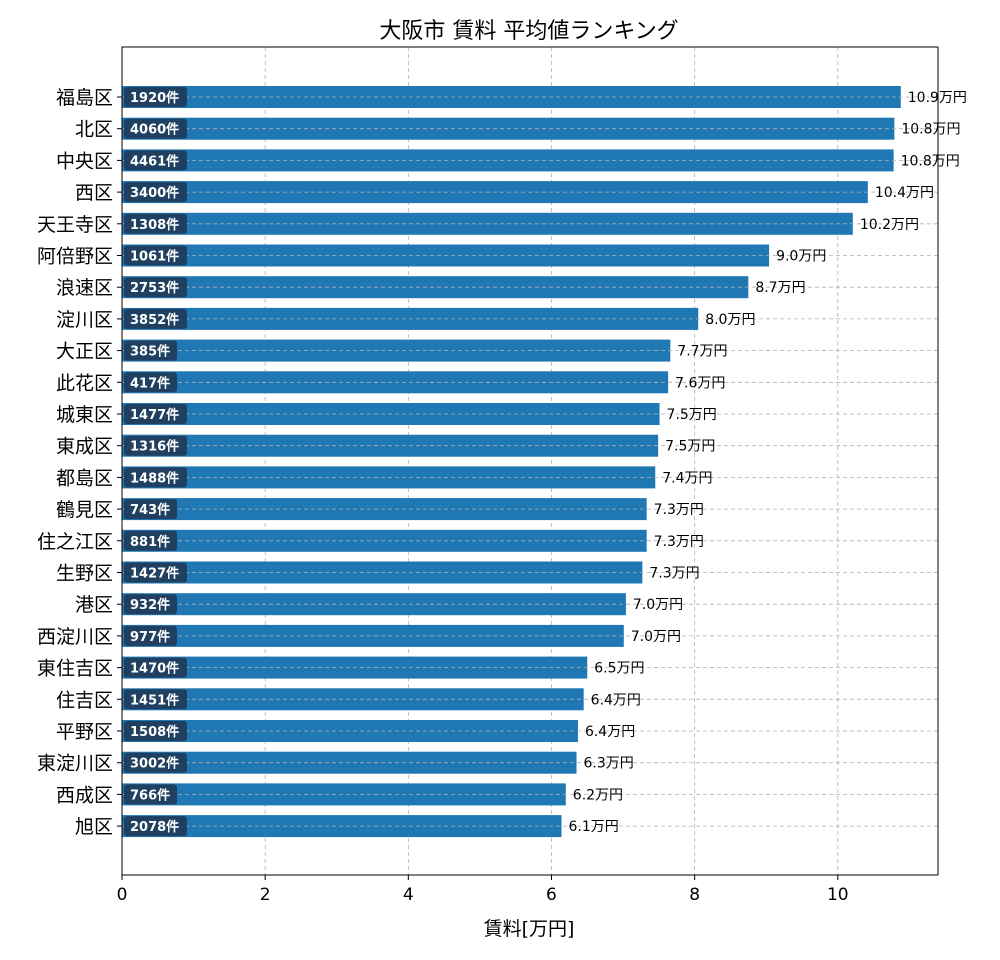  I want to click on value-label: 7.7万円, so click(702, 352).